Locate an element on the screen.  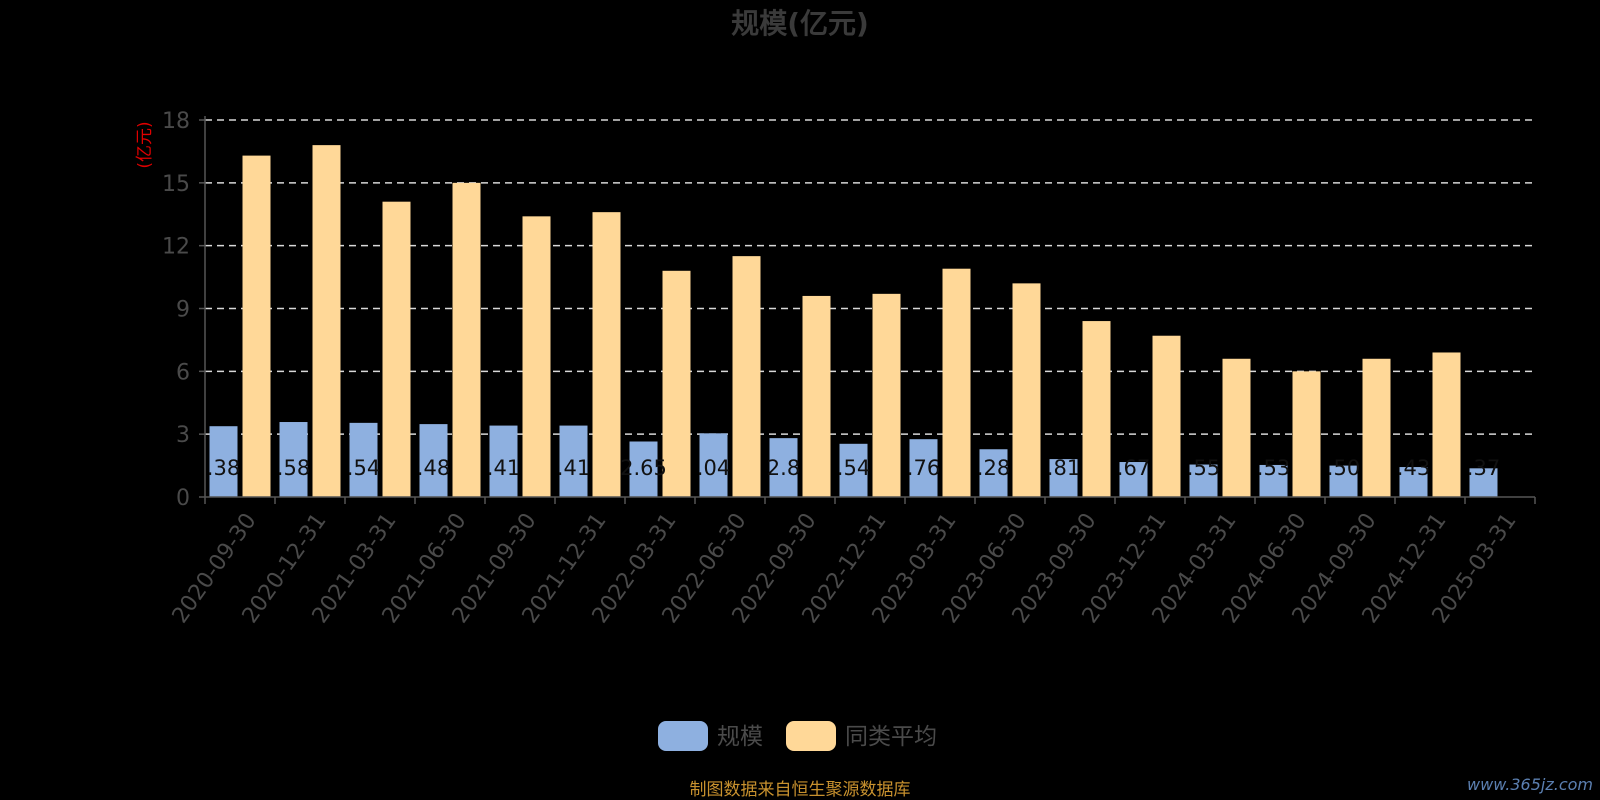
data-label: 2.65 is located at coordinates (643, 468).